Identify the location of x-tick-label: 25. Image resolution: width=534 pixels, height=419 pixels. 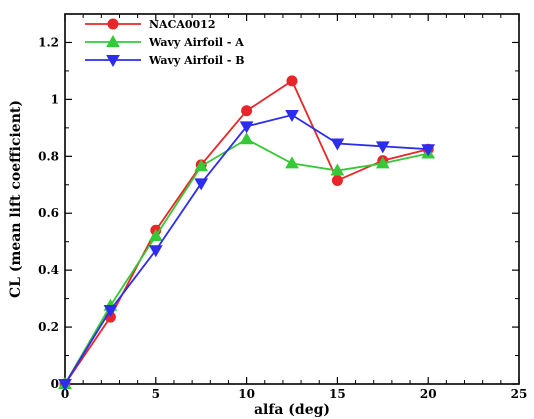
(519, 394).